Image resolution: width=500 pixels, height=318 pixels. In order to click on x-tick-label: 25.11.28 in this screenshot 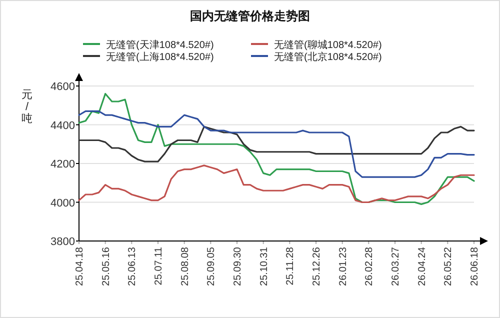, I will do `click(290, 266)`.